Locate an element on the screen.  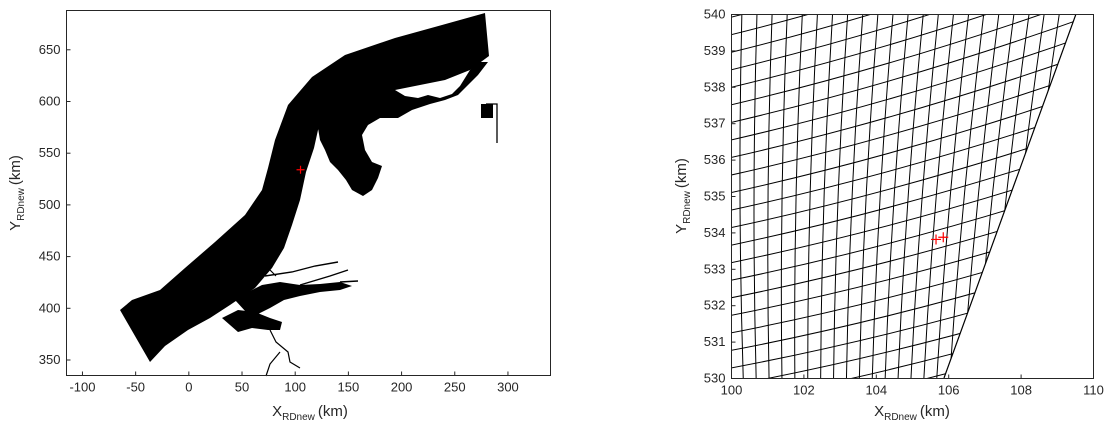
right-y-label-unit: (km) is located at coordinates (681, 173).